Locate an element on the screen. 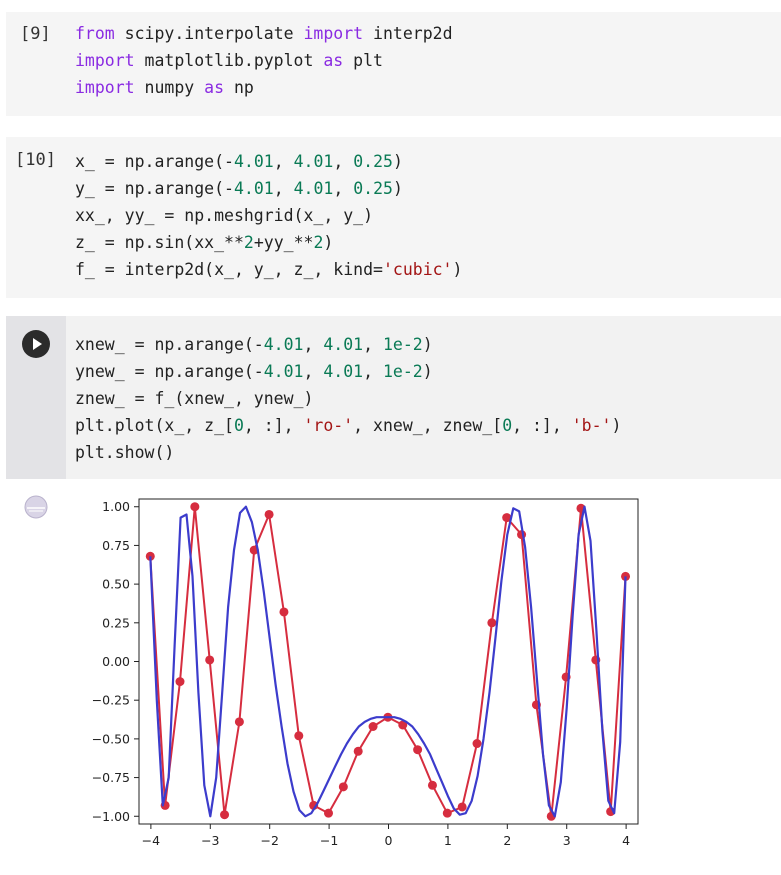 This screenshot has width=781, height=875. x-tick-label: 4 is located at coordinates (626, 840).